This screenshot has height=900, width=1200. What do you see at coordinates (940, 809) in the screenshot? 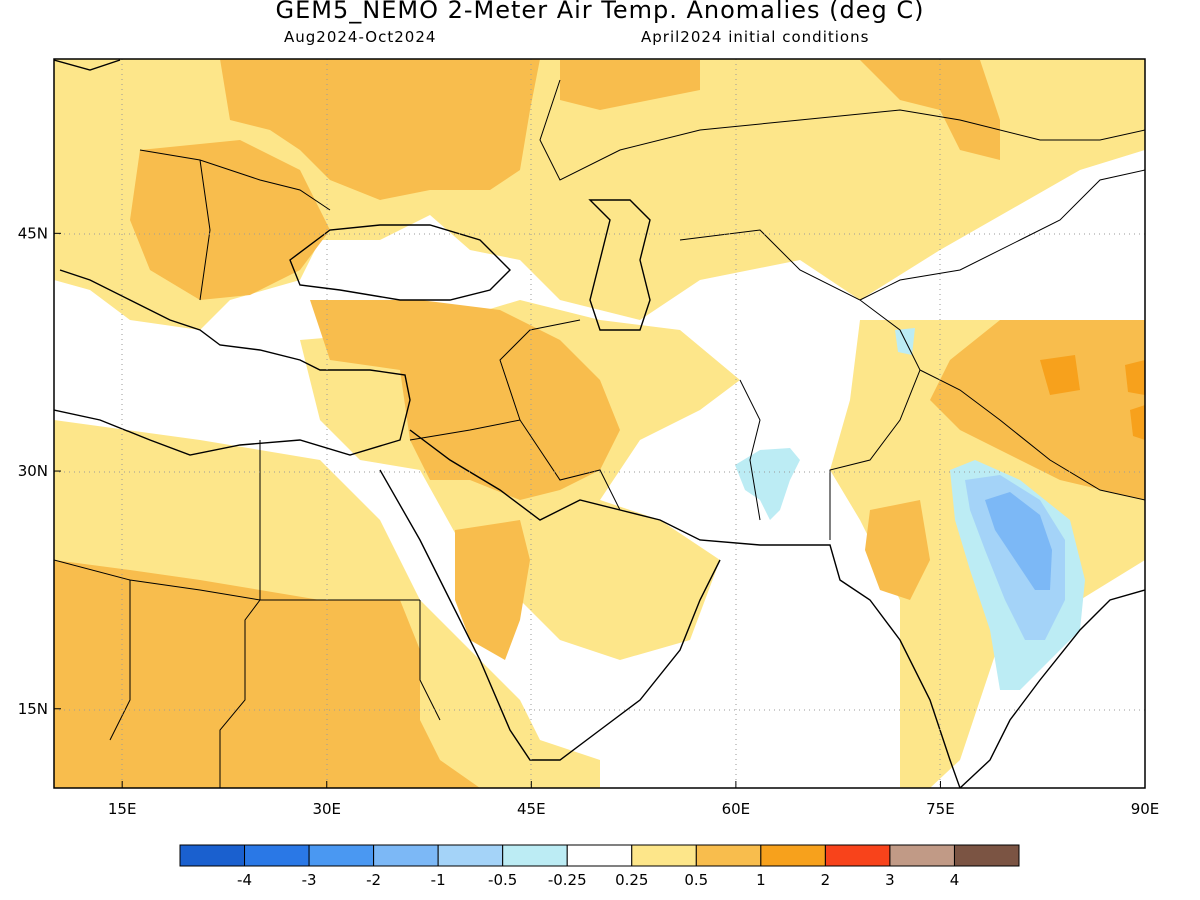
I see `x-tick-label: 75E` at bounding box center [940, 809].